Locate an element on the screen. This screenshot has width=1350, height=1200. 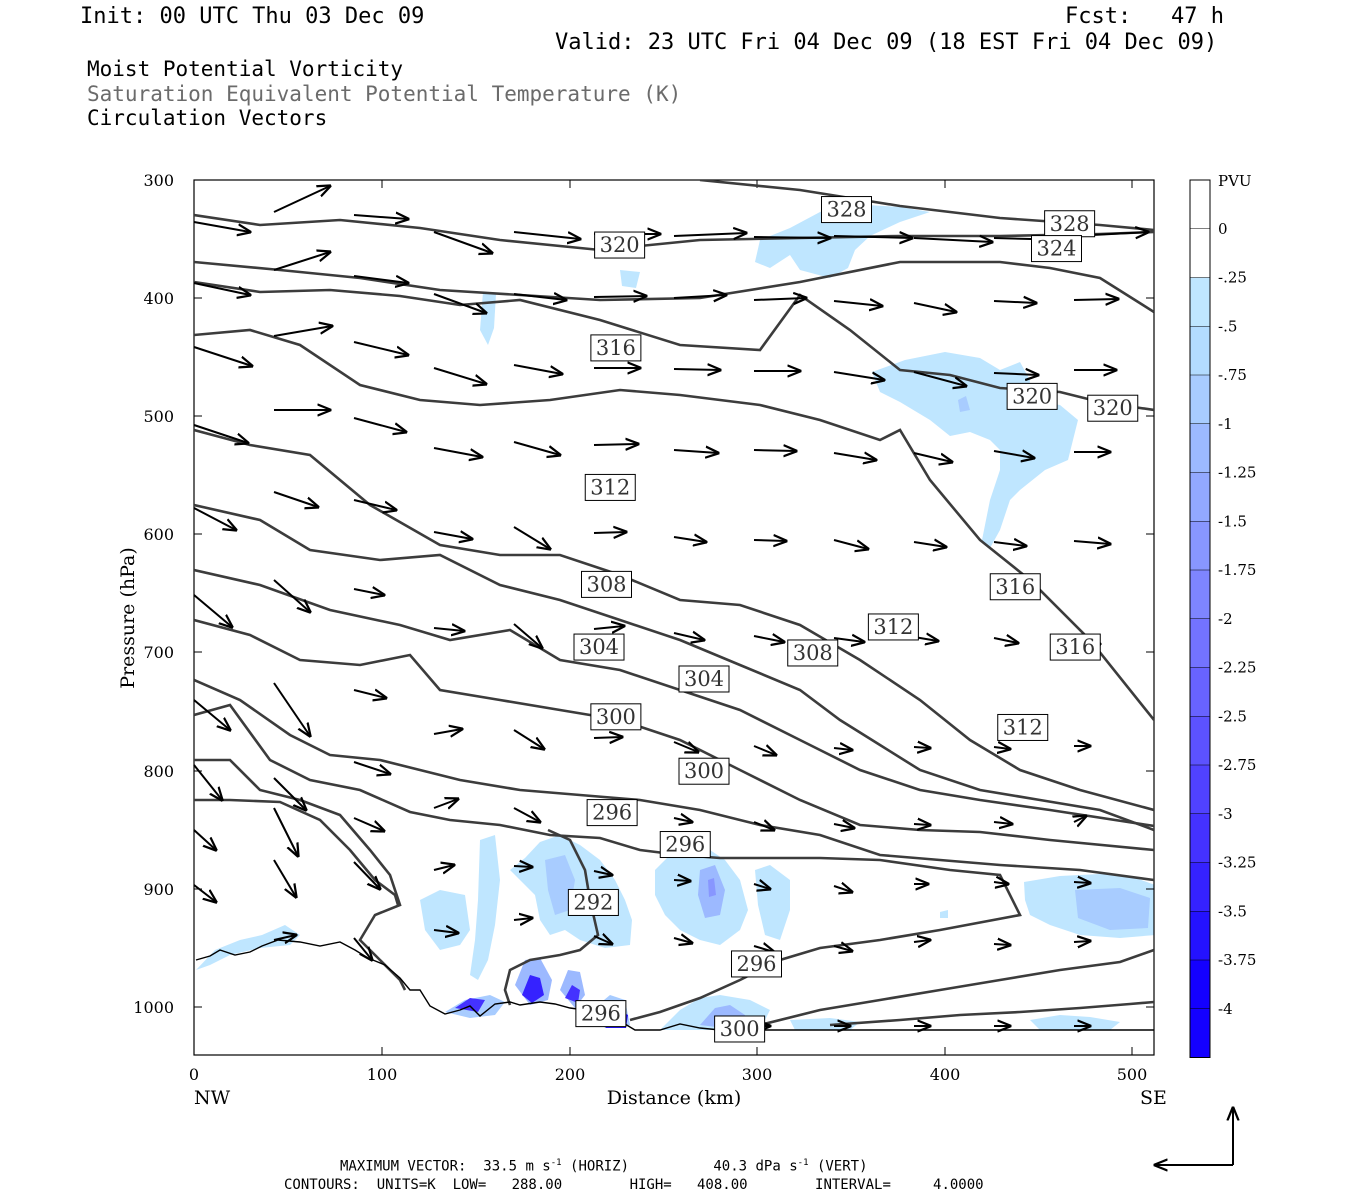
colorbar-label: -2.75 is located at coordinates (1237, 765).